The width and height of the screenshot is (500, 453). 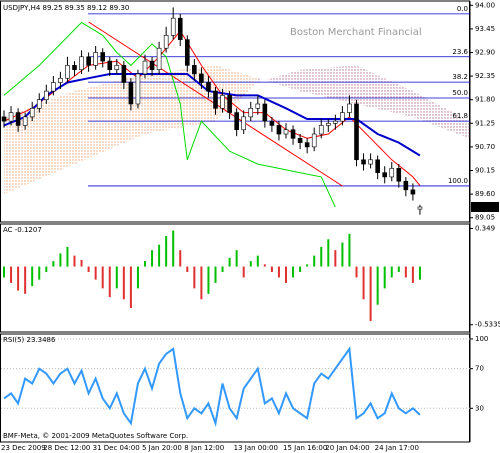 What do you see at coordinates (66, 448) in the screenshot?
I see `x-tick-label: 28 Dec 12:00` at bounding box center [66, 448].